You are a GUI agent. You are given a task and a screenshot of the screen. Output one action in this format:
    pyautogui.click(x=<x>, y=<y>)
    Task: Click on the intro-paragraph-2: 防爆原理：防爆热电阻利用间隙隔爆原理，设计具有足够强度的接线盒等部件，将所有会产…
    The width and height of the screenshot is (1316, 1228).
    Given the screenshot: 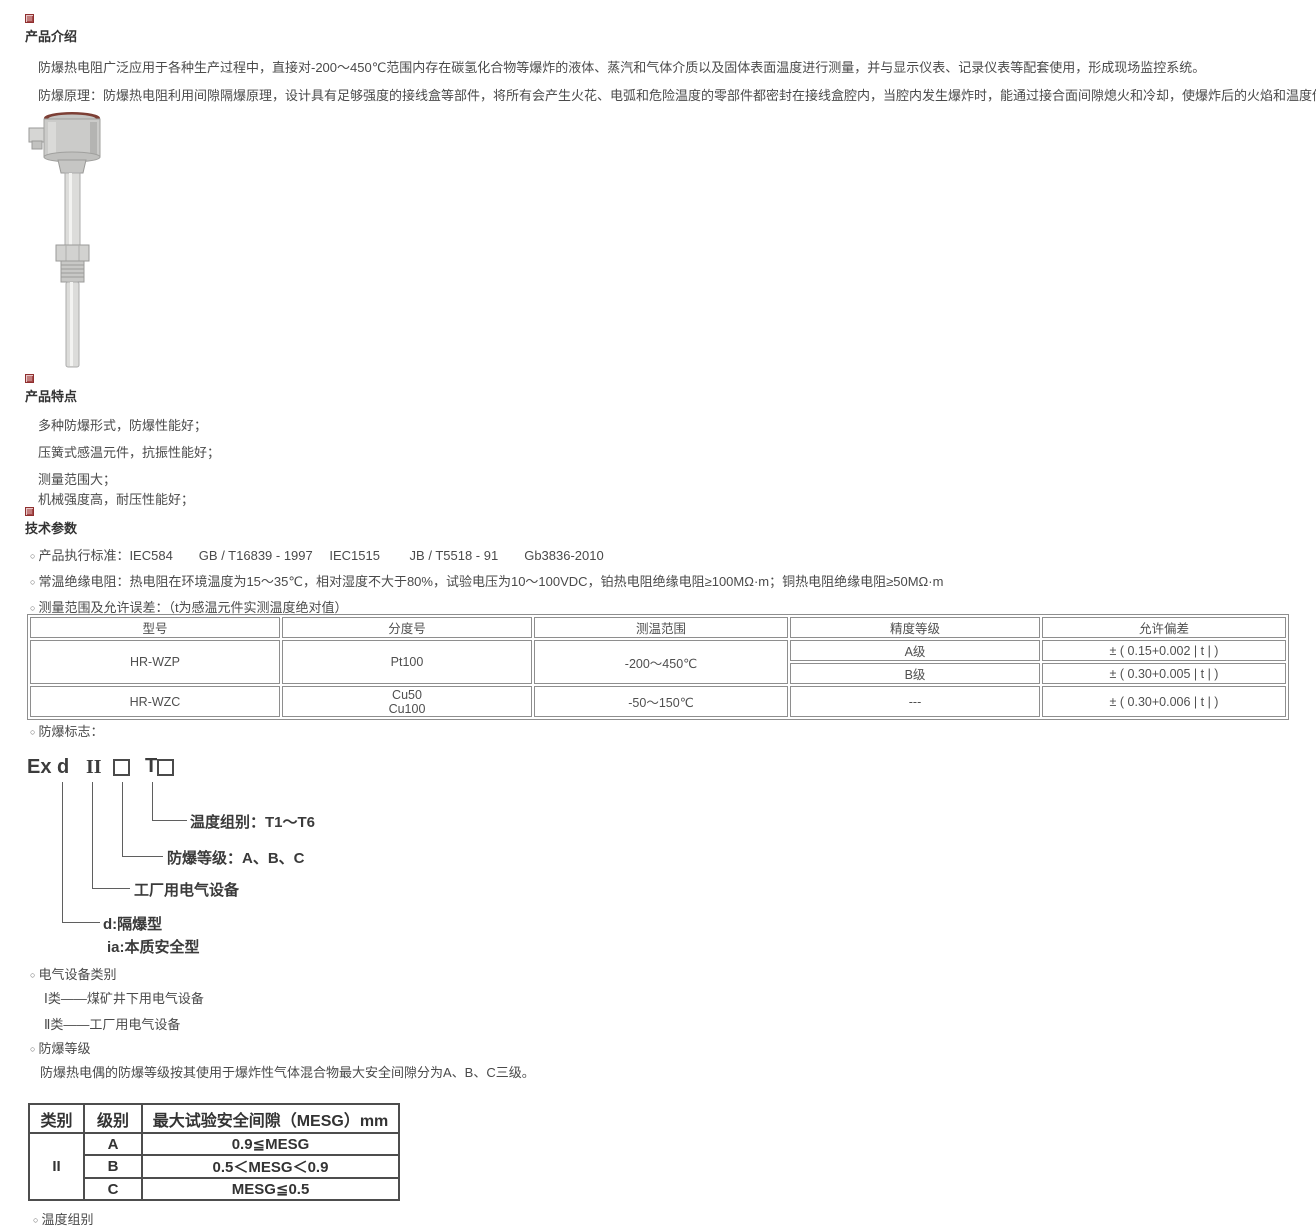 What is the action you would take?
    pyautogui.click(x=677, y=95)
    